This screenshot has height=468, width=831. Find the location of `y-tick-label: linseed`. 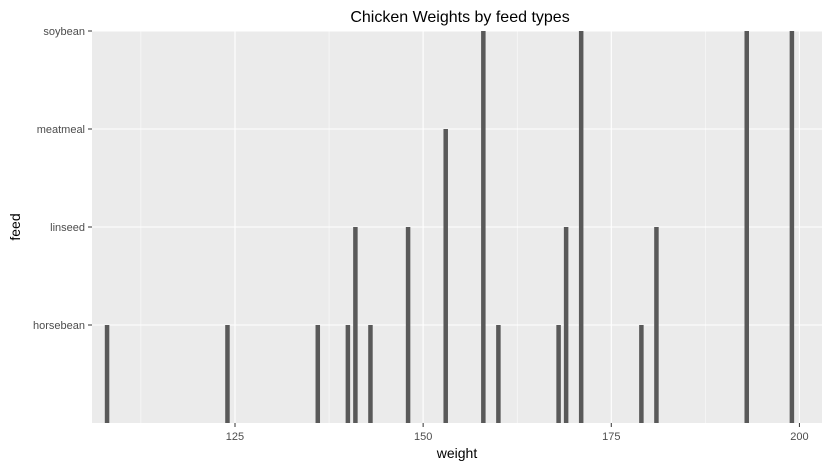

y-tick-label: linseed is located at coordinates (67, 228).